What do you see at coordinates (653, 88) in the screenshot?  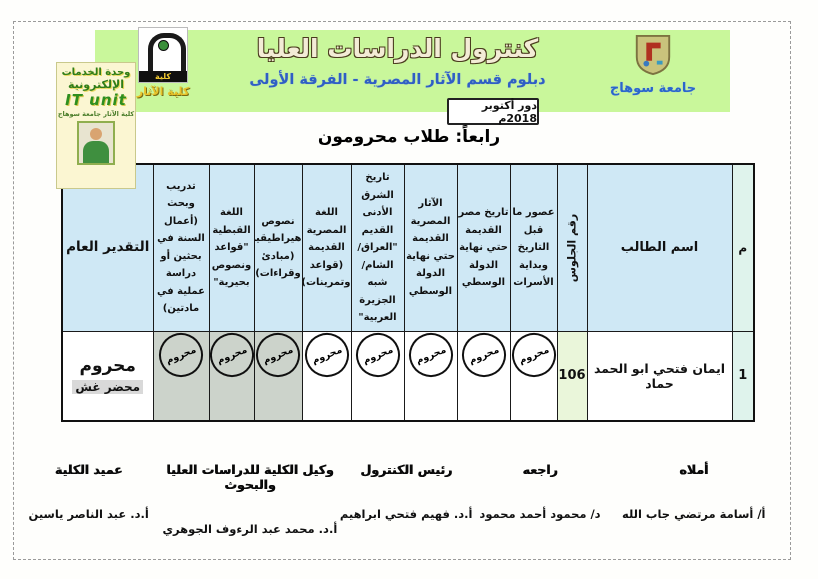 I see `university-name: جامعة سوهاج` at bounding box center [653, 88].